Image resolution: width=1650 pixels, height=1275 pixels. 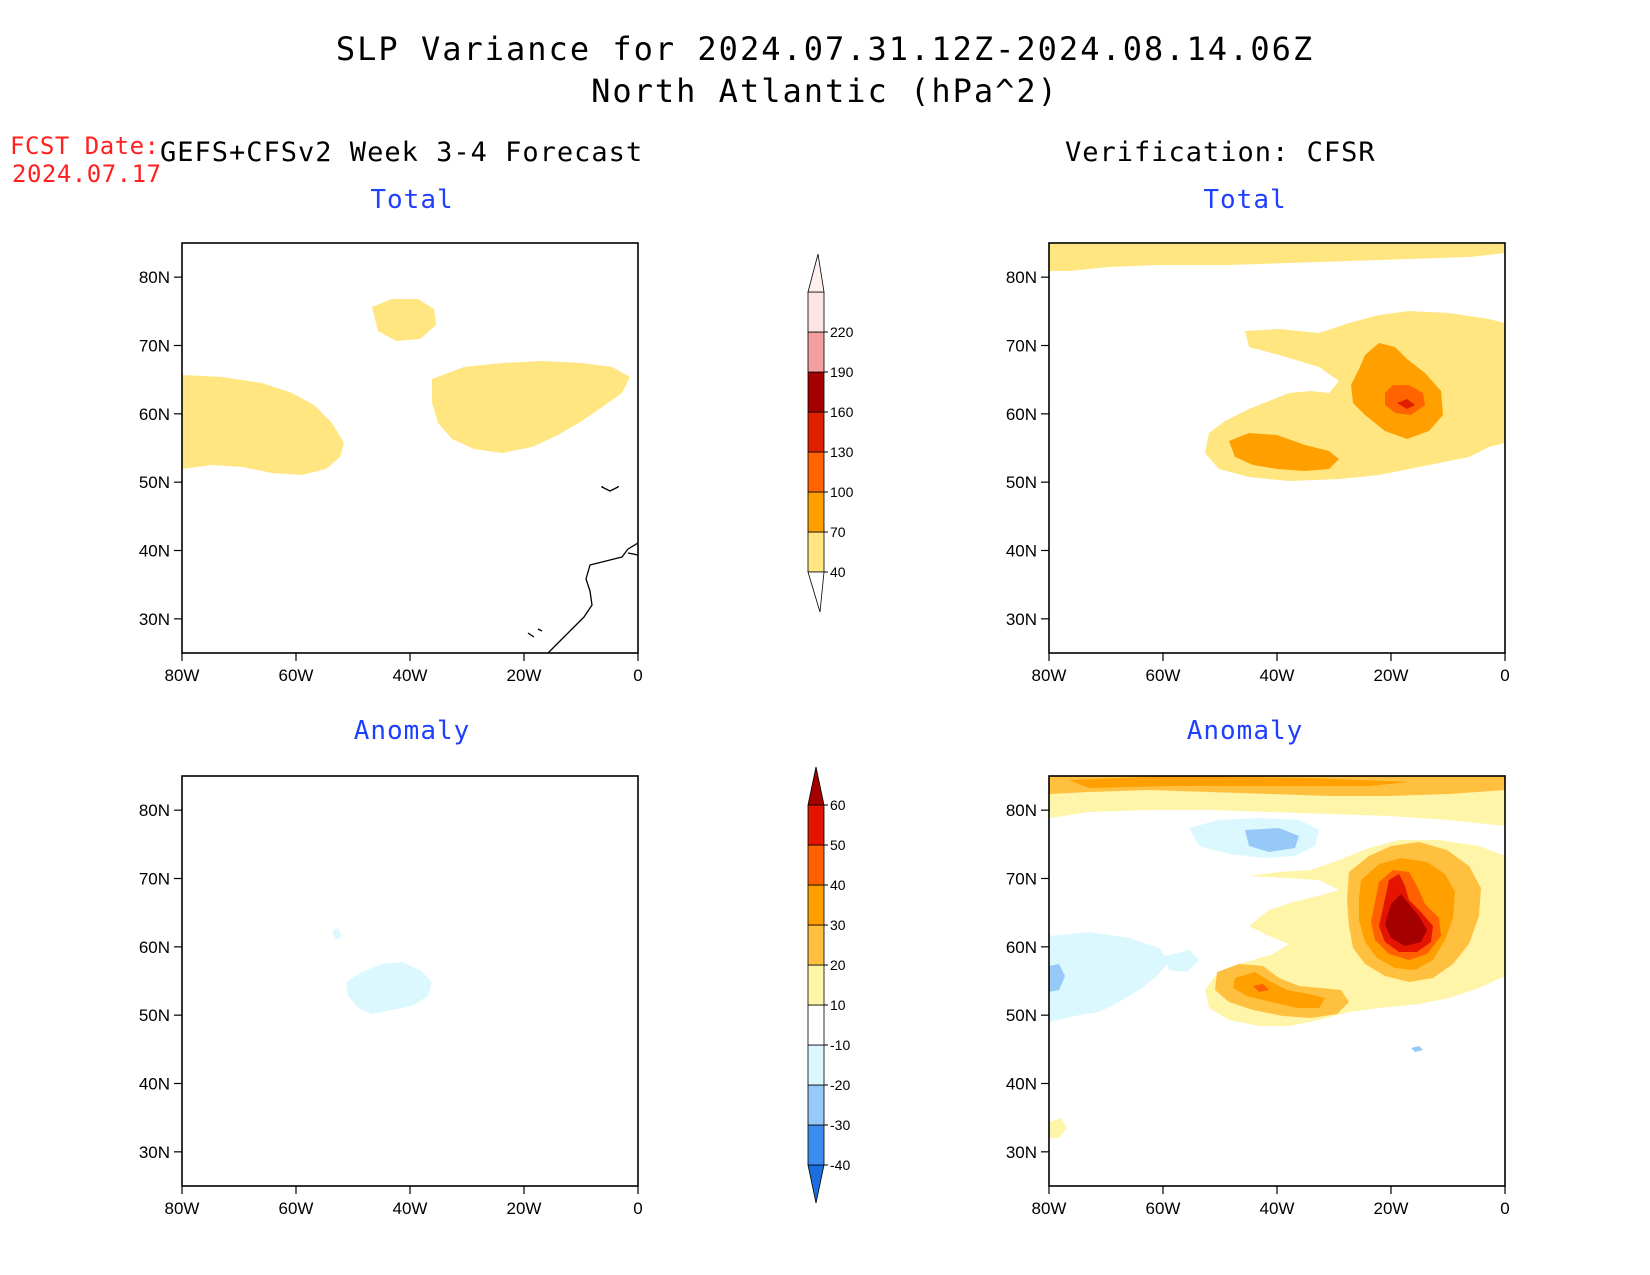 I want to click on anomaly-verification-fill, so click(x=1277, y=957).